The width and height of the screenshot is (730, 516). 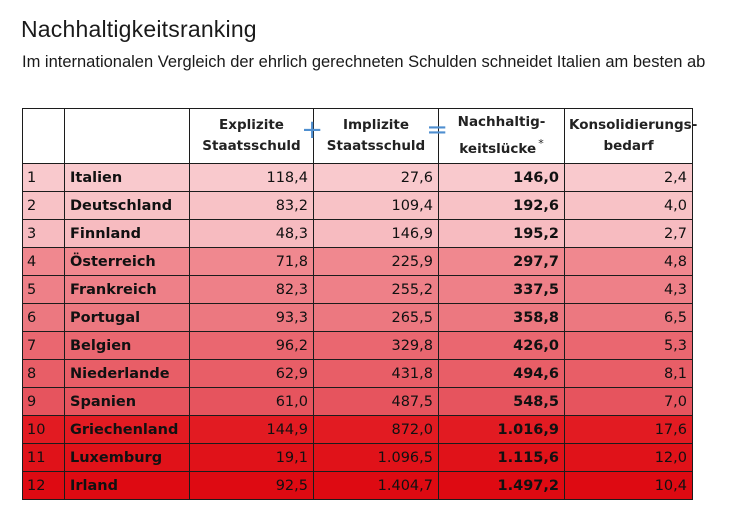 What do you see at coordinates (501, 177) in the screenshot?
I see `cell-sustainability-gap: 146,0` at bounding box center [501, 177].